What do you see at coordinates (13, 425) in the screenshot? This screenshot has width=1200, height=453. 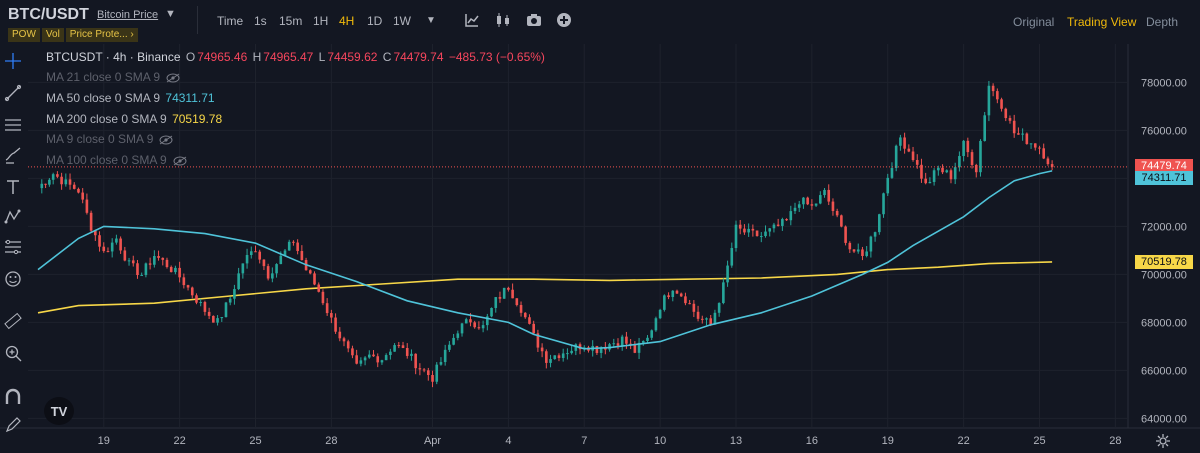 I see `pencil-lock-icon` at bounding box center [13, 425].